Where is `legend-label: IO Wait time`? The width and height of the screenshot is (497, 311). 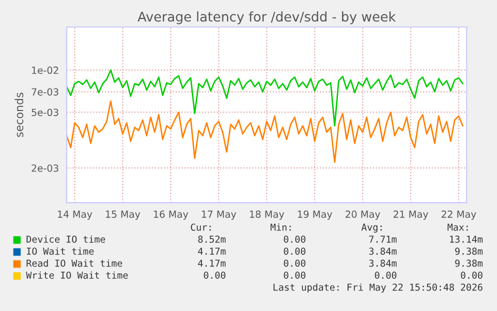 legend-label: IO Wait time is located at coordinates (60, 251).